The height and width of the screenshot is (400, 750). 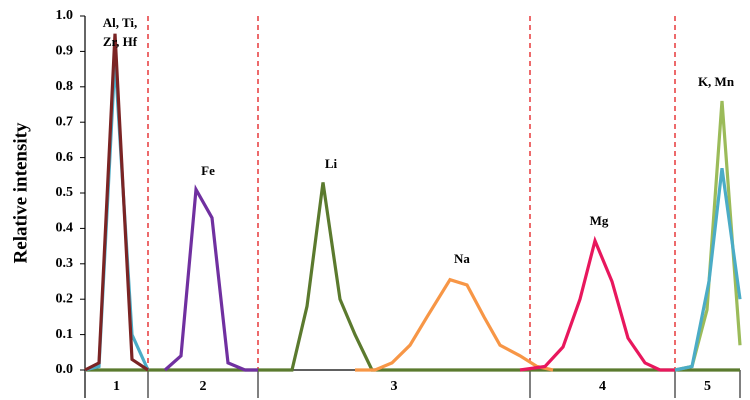 What do you see at coordinates (462, 258) in the screenshot?
I see `annotation: Na` at bounding box center [462, 258].